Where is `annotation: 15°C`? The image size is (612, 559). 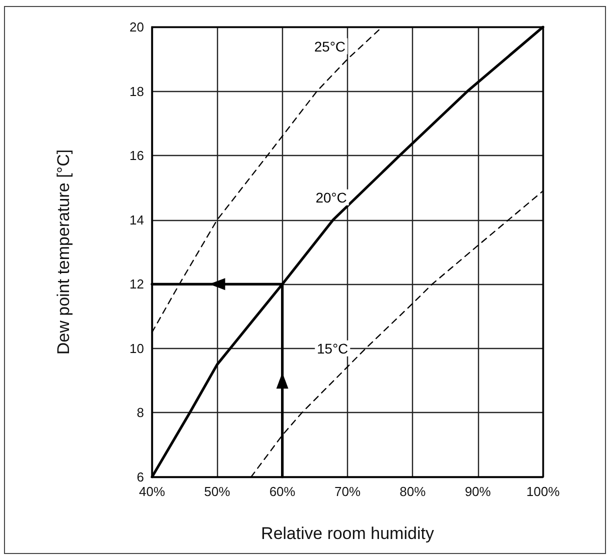 annotation: 15°C is located at coordinates (332, 348).